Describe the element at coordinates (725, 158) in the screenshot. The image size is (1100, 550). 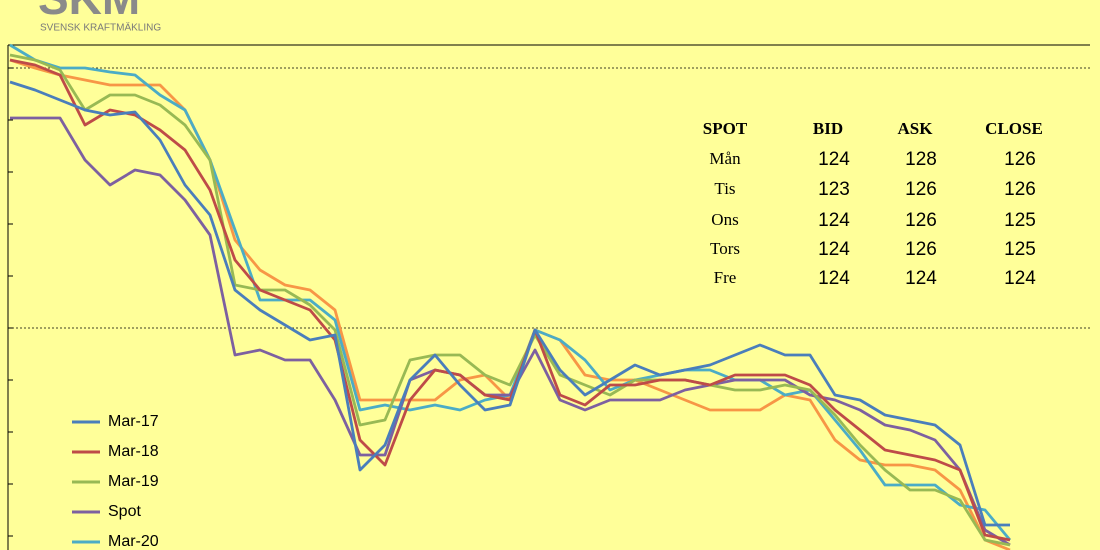
I see `table-day: Mån` at that location.